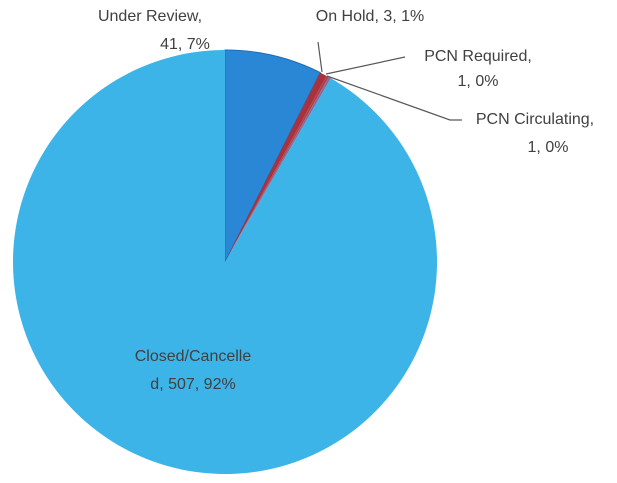 The width and height of the screenshot is (617, 483). What do you see at coordinates (478, 56) in the screenshot?
I see `data-label: PCN Required,` at bounding box center [478, 56].